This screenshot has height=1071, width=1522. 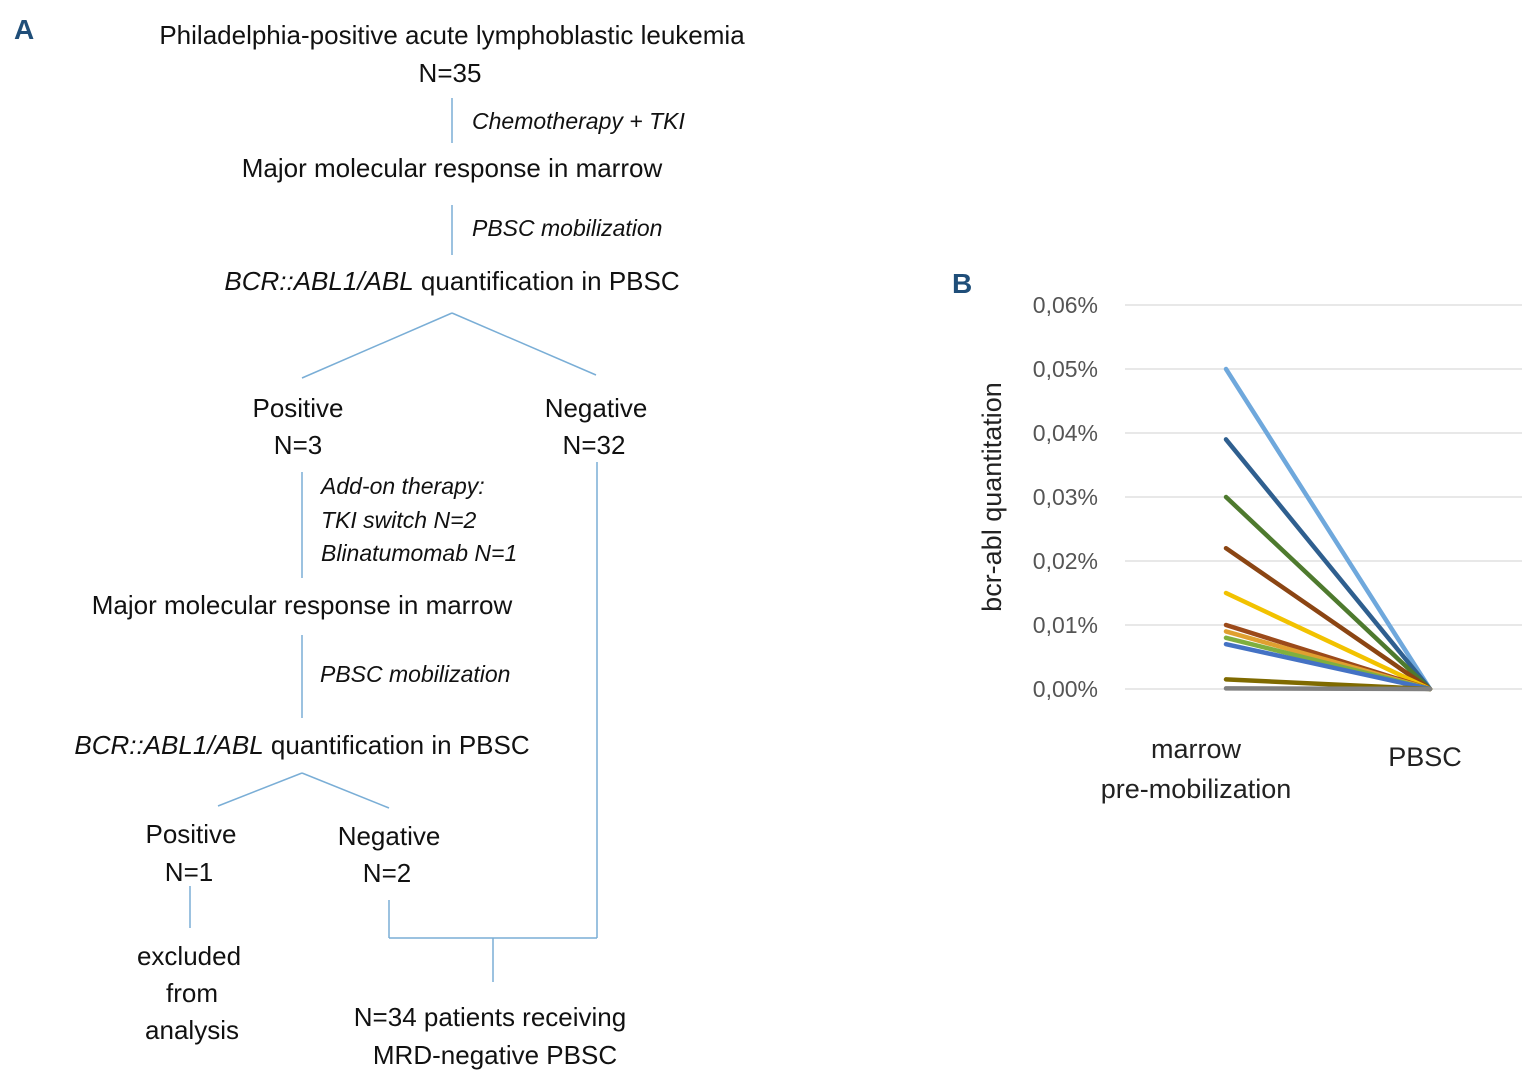 What do you see at coordinates (319, 281) in the screenshot?
I see `gene-name-1: BCR::ABL1/ABL` at bounding box center [319, 281].